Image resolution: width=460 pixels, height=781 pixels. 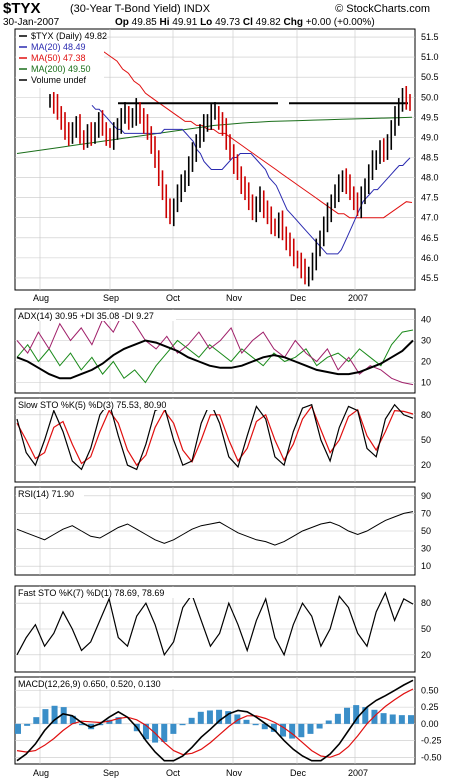 What do you see at coordinates (214, 135) in the screenshot?
I see `ma200-line` at bounding box center [214, 135].